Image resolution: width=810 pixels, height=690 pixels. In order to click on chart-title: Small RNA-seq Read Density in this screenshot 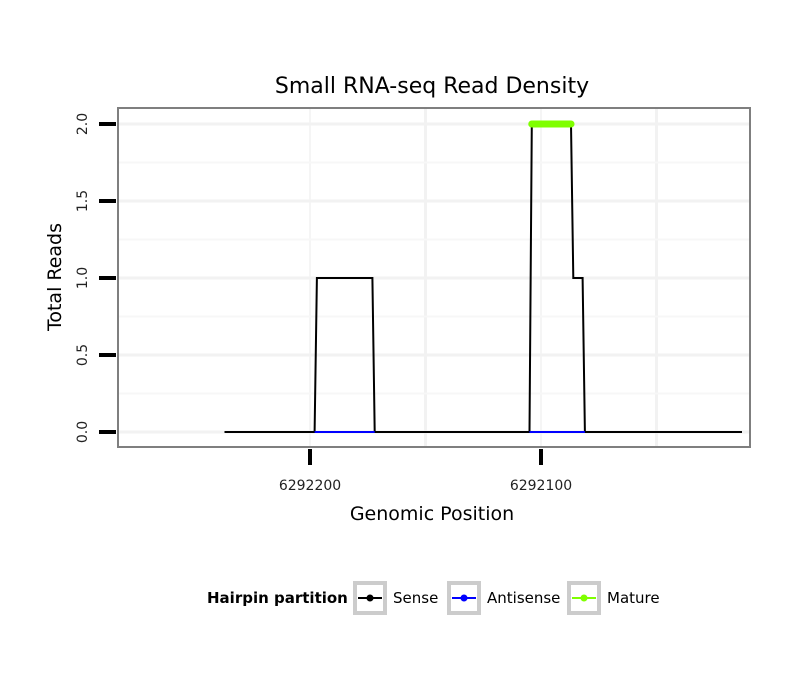, I will do `click(432, 86)`.